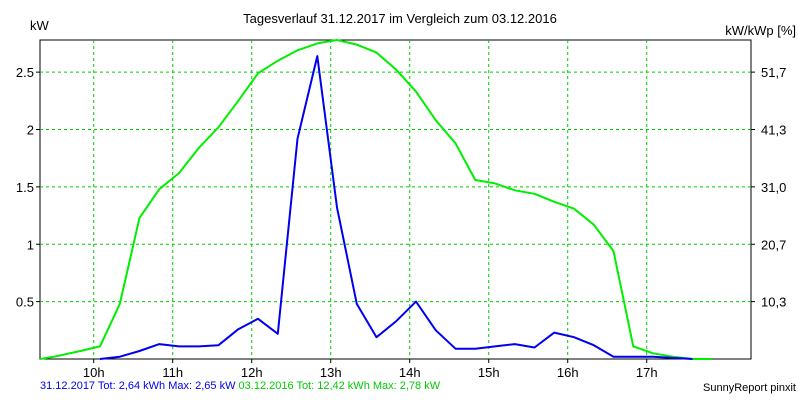 Image resolution: width=800 pixels, height=400 pixels. I want to click on y-tick-label-right: 51,7, so click(773, 72).